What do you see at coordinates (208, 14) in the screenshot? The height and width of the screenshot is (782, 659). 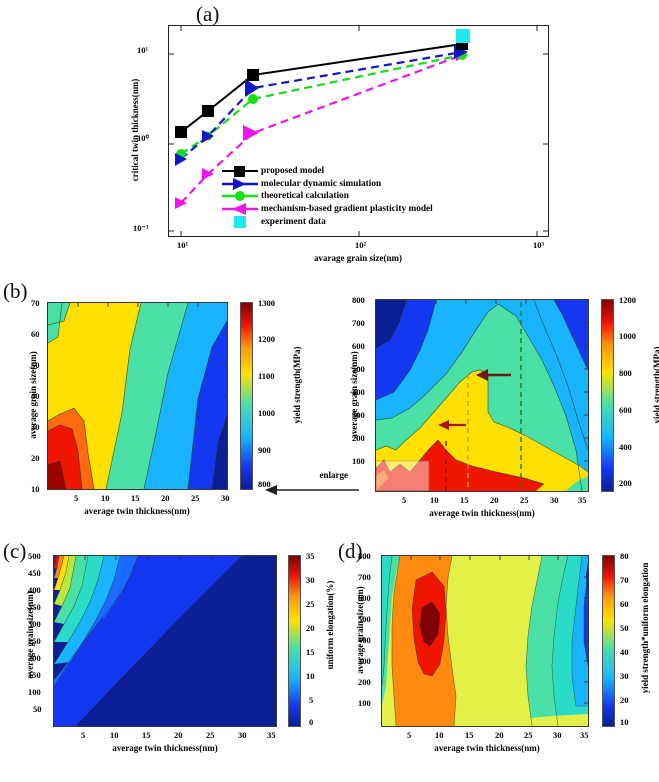 I see `panel-a-label: (a)` at bounding box center [208, 14].